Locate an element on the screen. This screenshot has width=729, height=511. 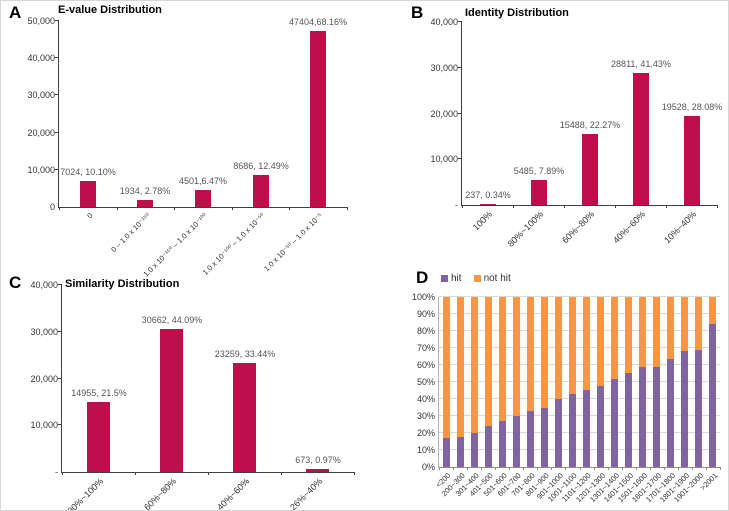
x-axis-tick-label-text: 0 is located at coordinates (89, 216).